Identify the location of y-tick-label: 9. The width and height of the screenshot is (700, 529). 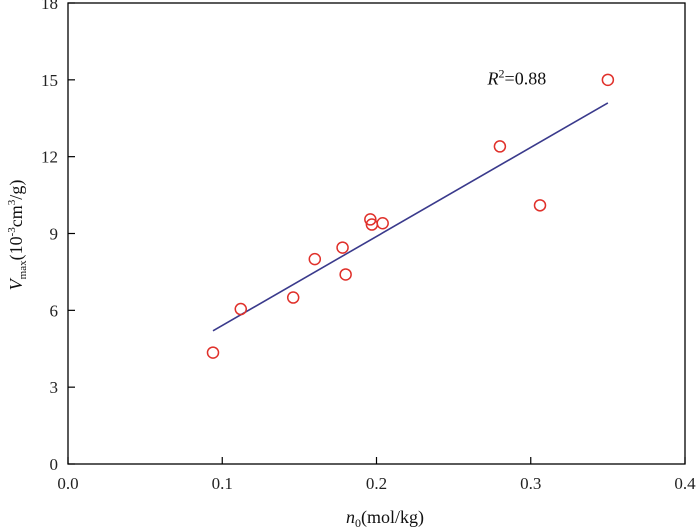
(54, 234).